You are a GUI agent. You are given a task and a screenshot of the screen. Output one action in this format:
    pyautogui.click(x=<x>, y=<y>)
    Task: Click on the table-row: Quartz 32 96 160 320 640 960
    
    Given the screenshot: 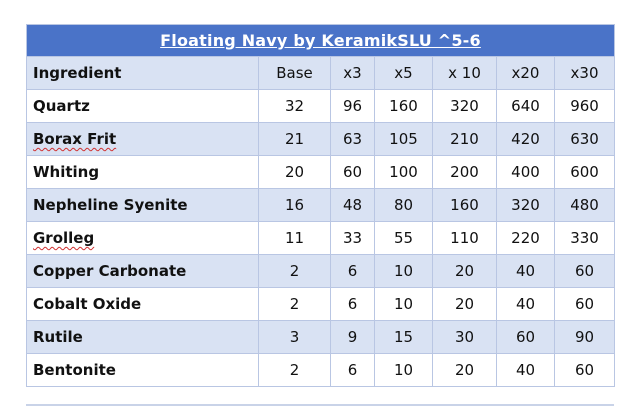 What is the action you would take?
    pyautogui.click(x=321, y=106)
    